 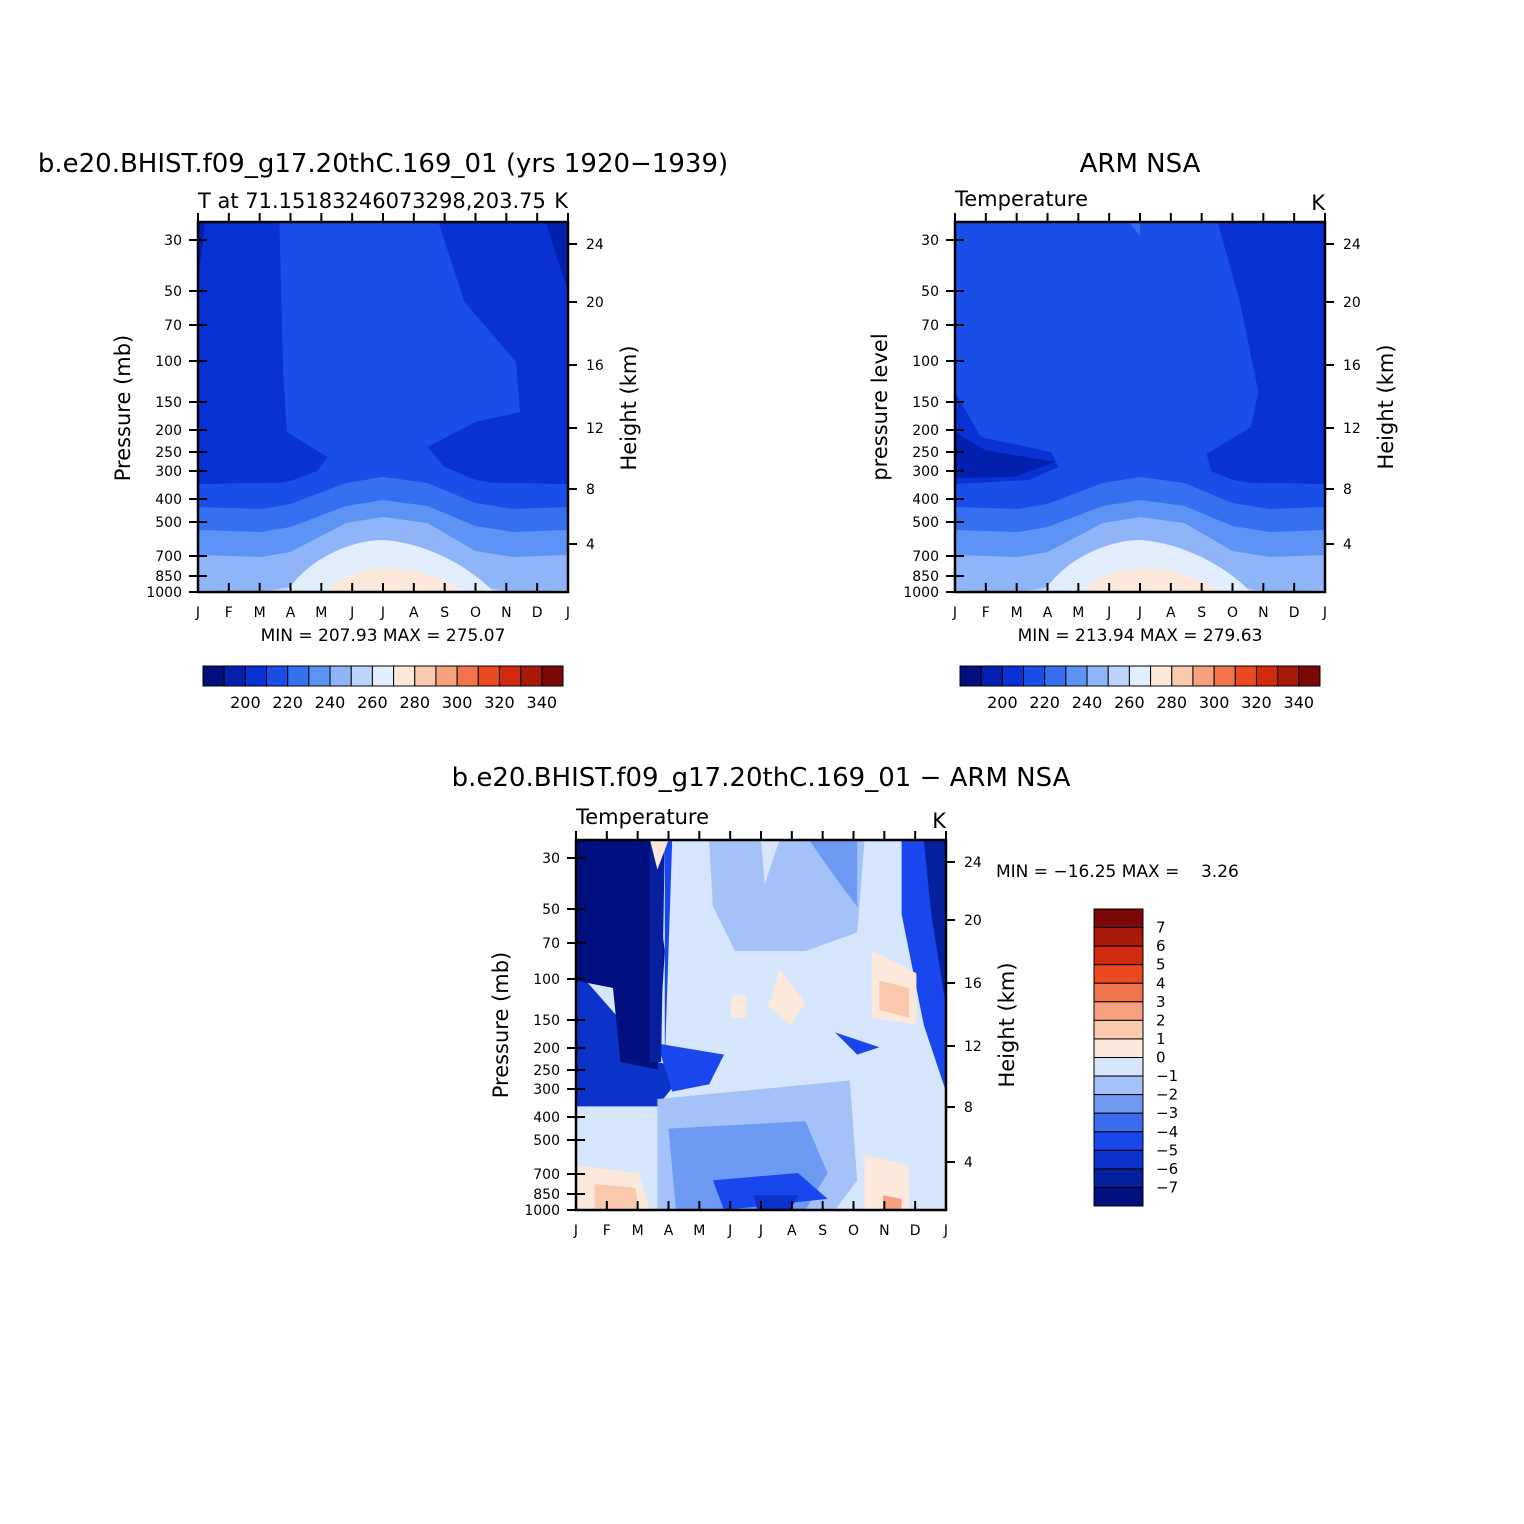 I want to click on y-tick-label: 200, so click(x=168, y=431).